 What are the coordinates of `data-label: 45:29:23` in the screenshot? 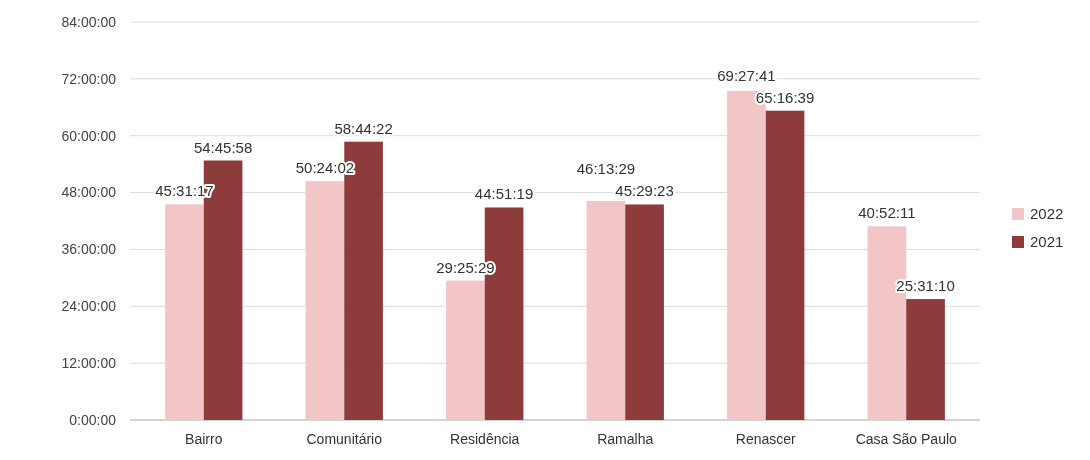 It's located at (644, 191).